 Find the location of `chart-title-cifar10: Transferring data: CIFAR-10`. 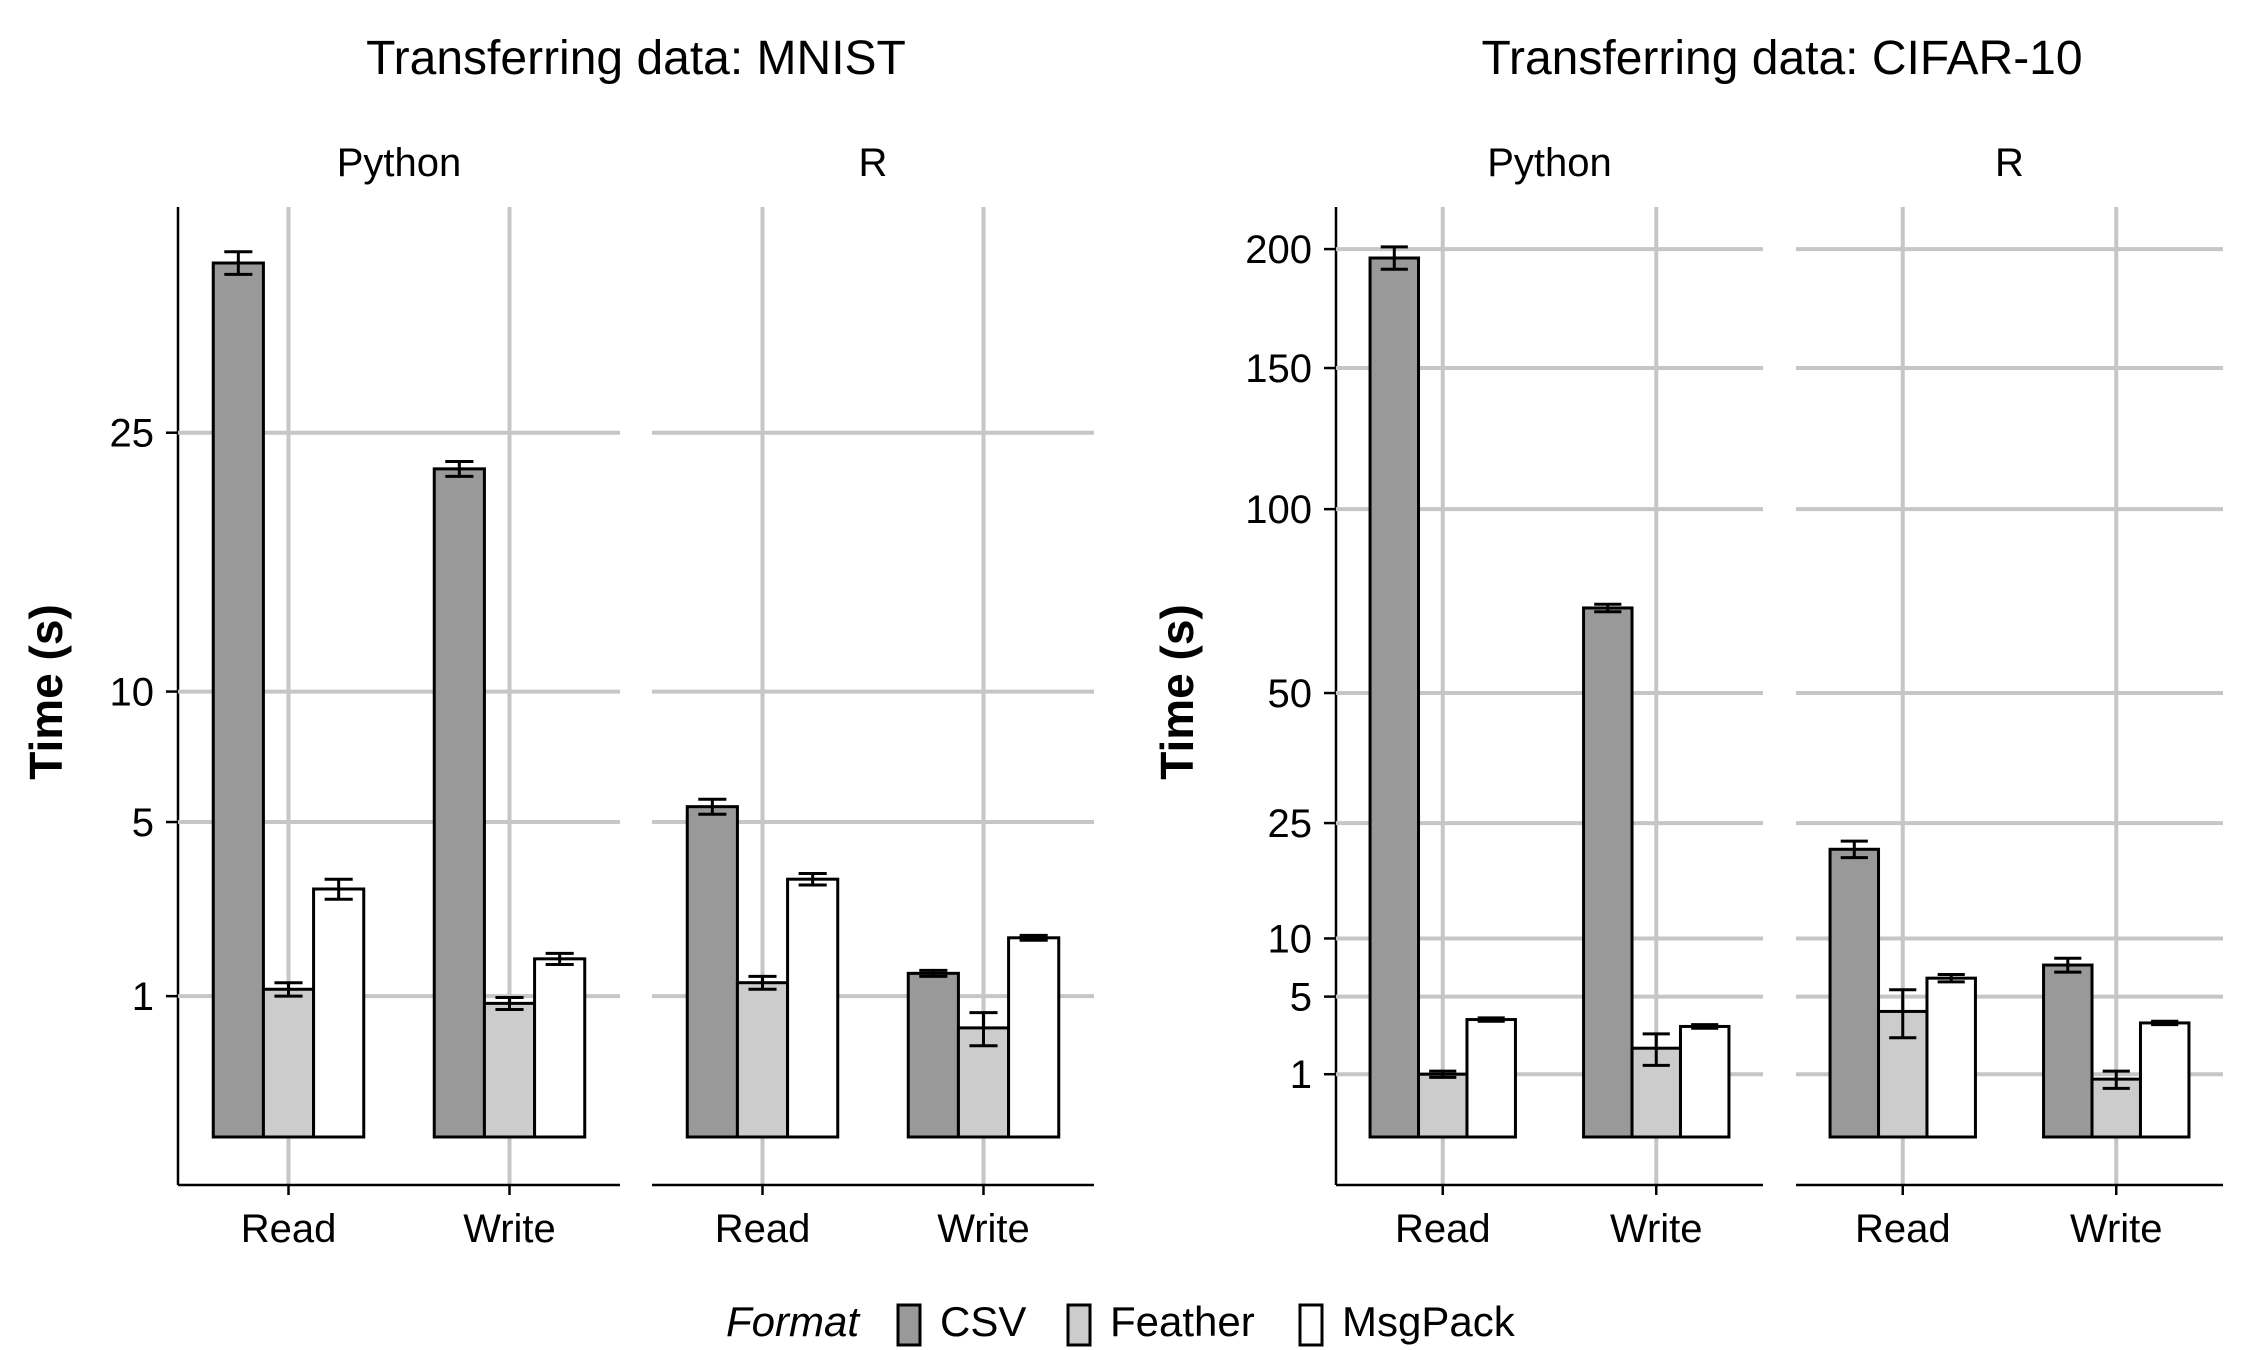

chart-title-cifar10: Transferring data: CIFAR-10 is located at coordinates (1781, 58).